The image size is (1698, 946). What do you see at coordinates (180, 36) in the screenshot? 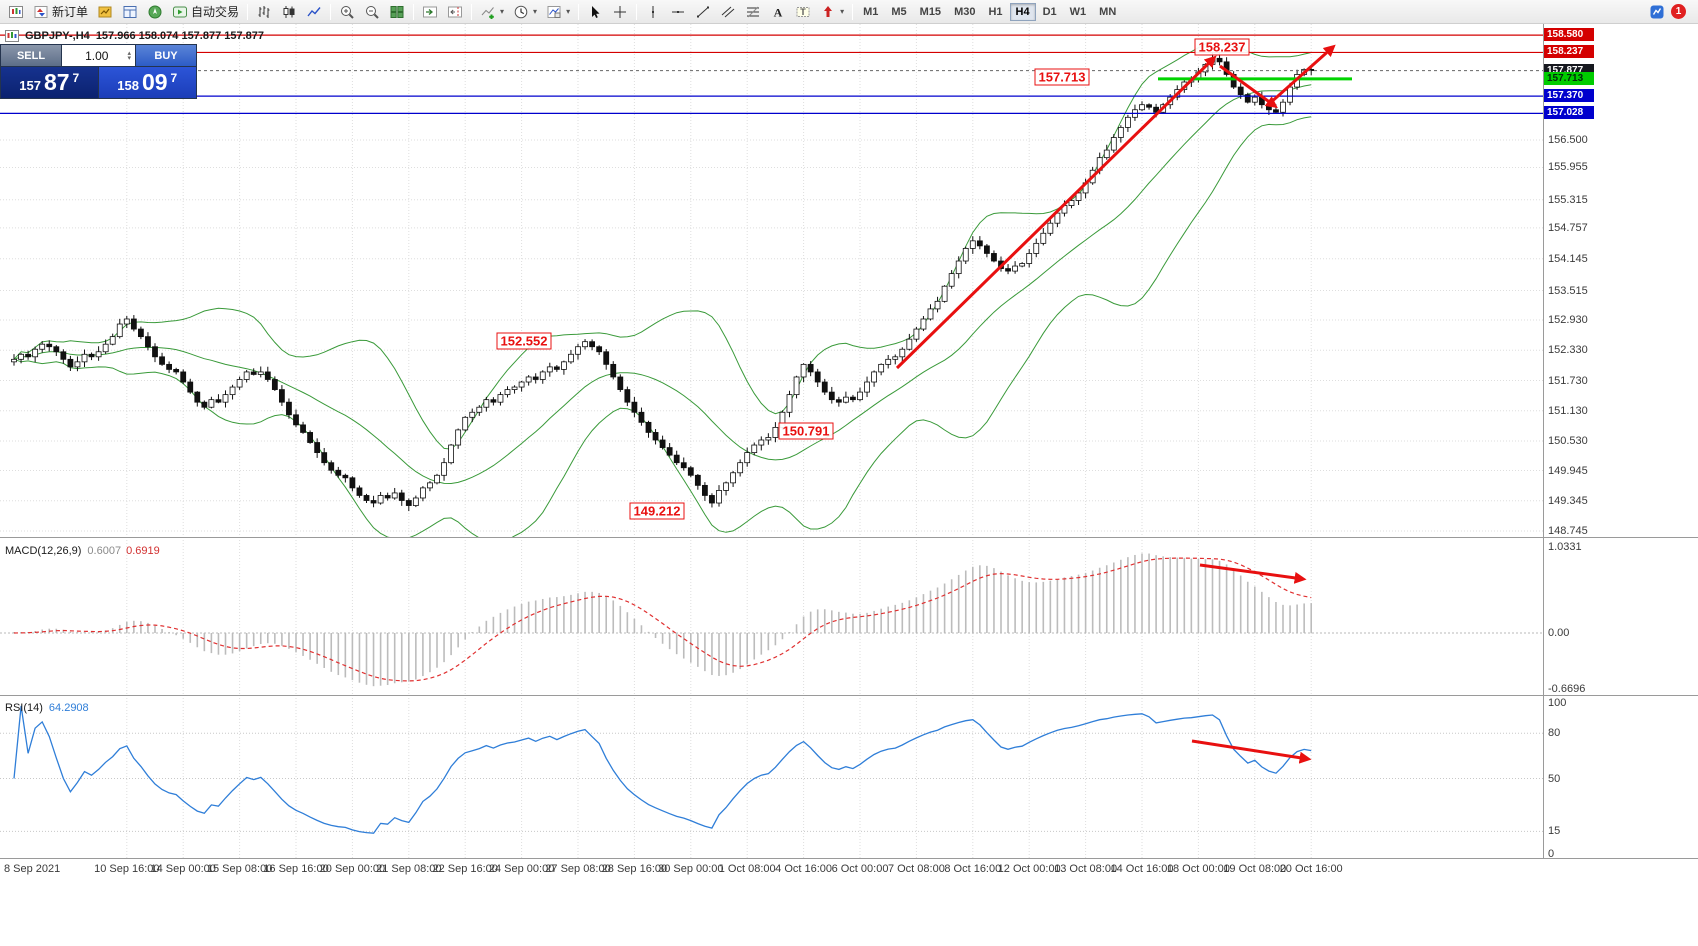
I see `symbol-ohlc: 157.966 158.074 157.877 157.877` at bounding box center [180, 36].